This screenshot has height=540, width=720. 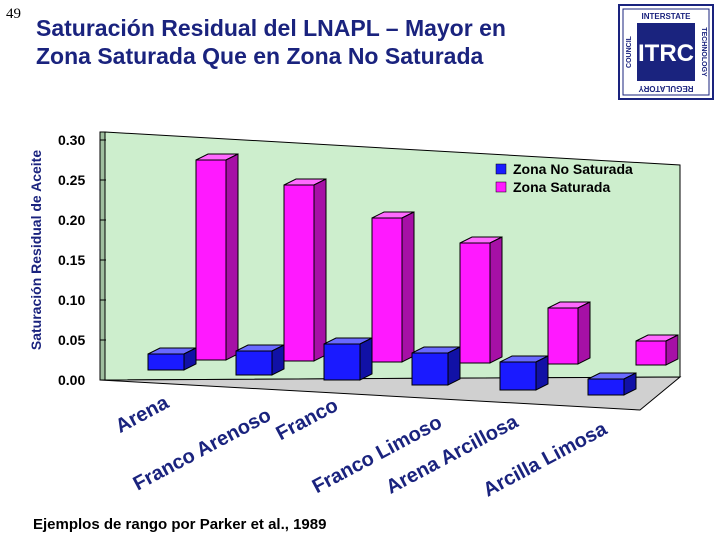 I want to click on y-tick-label: 0.30, so click(x=71, y=140).